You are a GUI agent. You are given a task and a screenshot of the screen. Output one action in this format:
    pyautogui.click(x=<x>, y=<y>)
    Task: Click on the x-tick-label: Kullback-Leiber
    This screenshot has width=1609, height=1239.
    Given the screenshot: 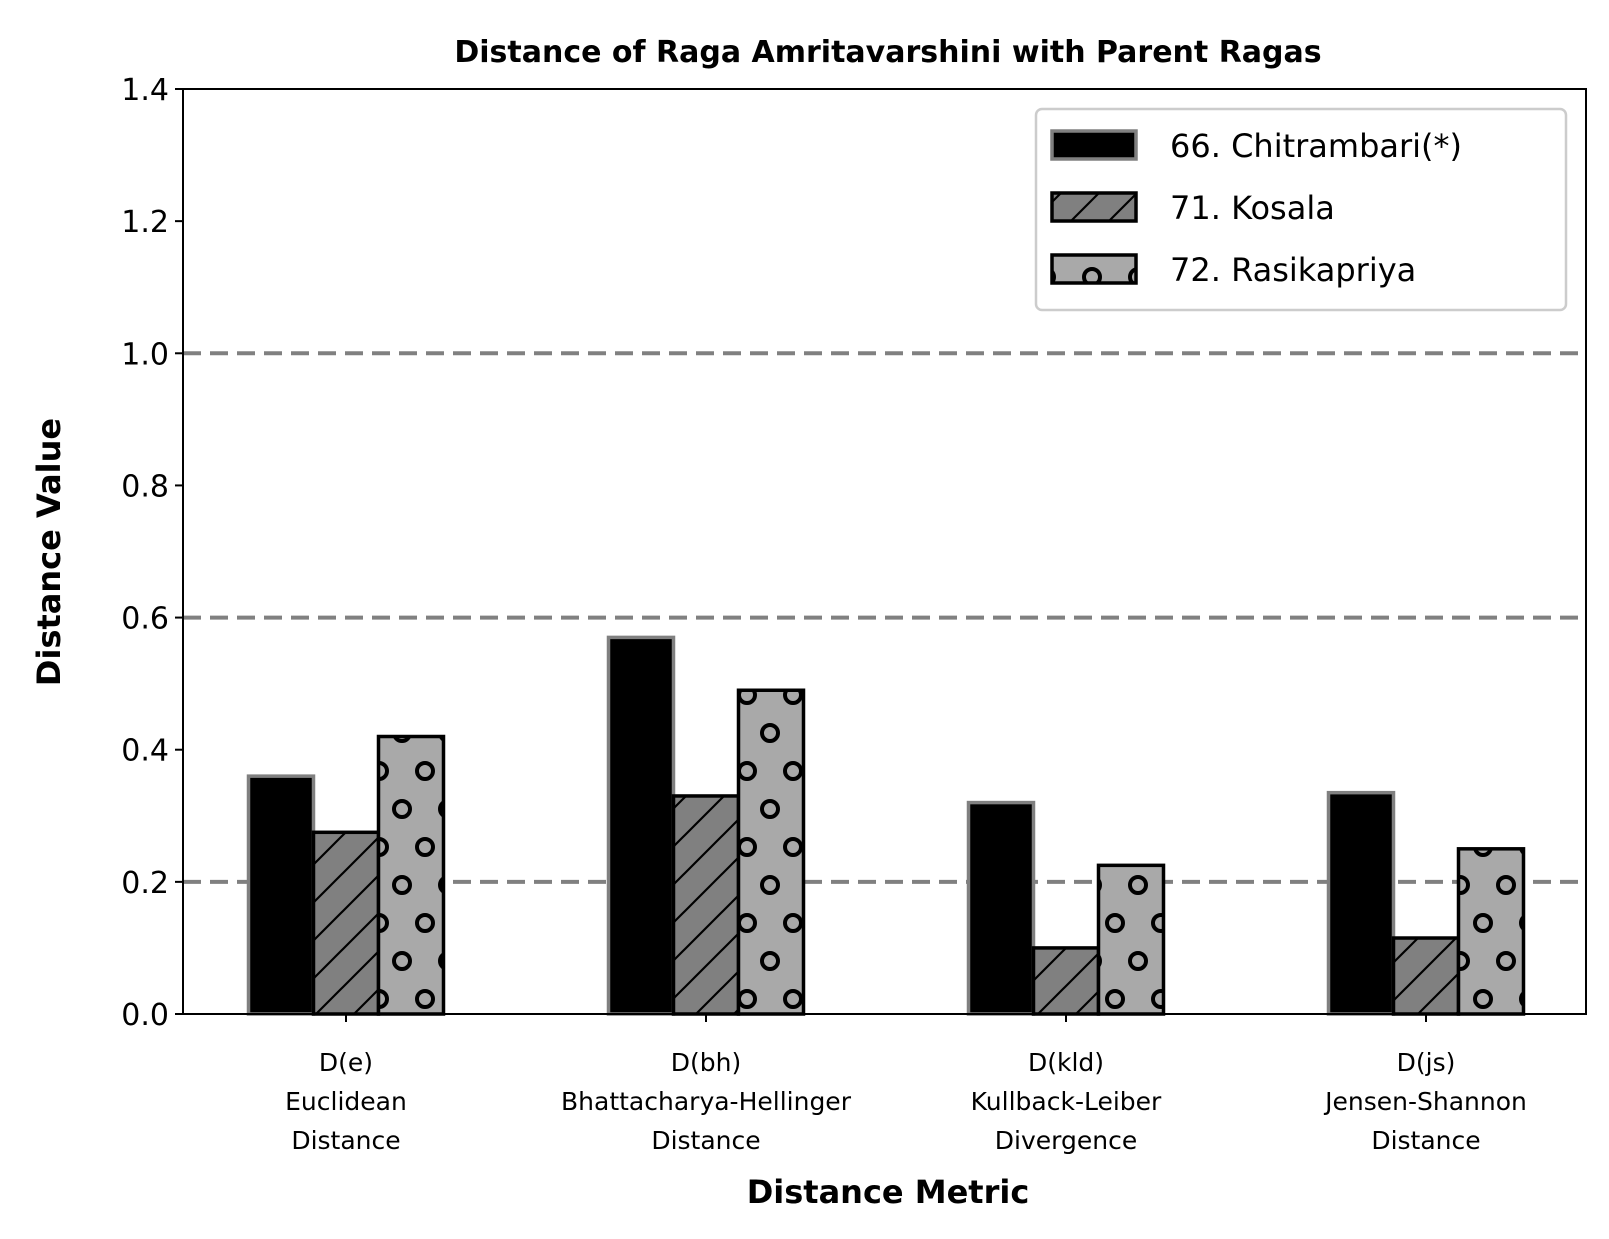 What is the action you would take?
    pyautogui.click(x=1066, y=1101)
    